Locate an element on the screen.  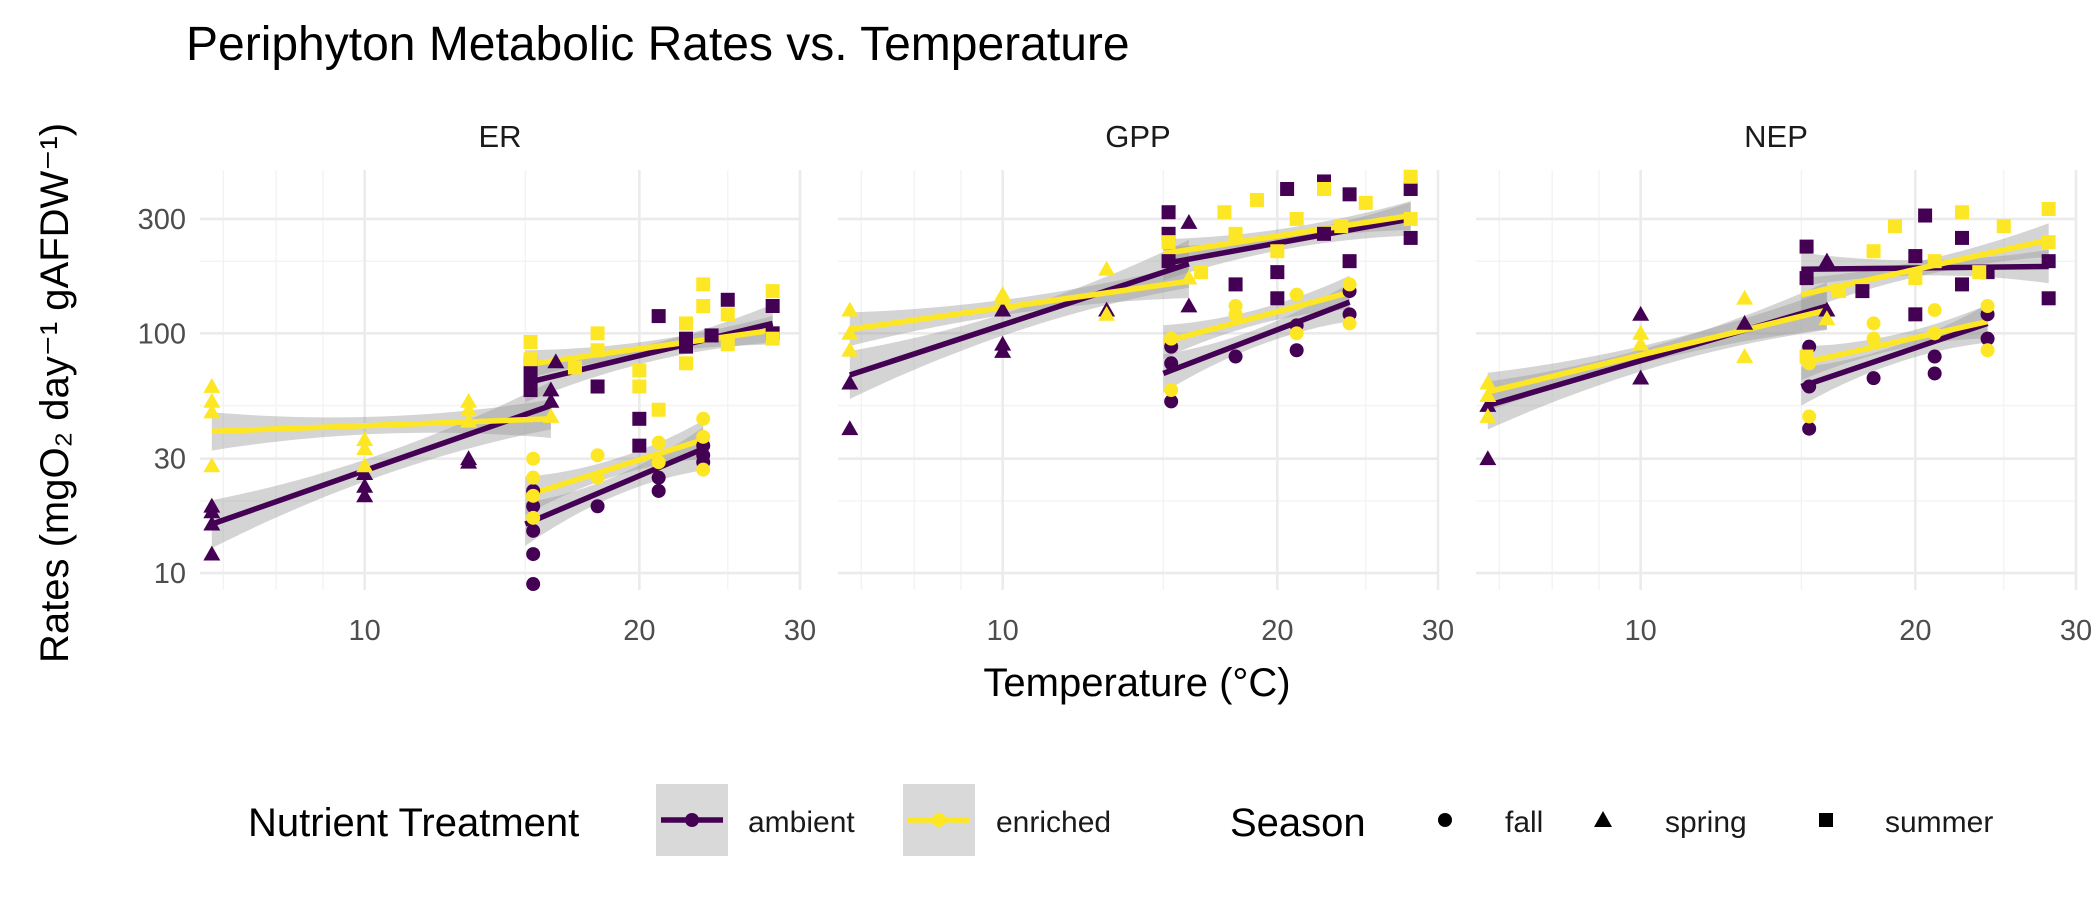
legend-title-season: Season is located at coordinates (1298, 823).